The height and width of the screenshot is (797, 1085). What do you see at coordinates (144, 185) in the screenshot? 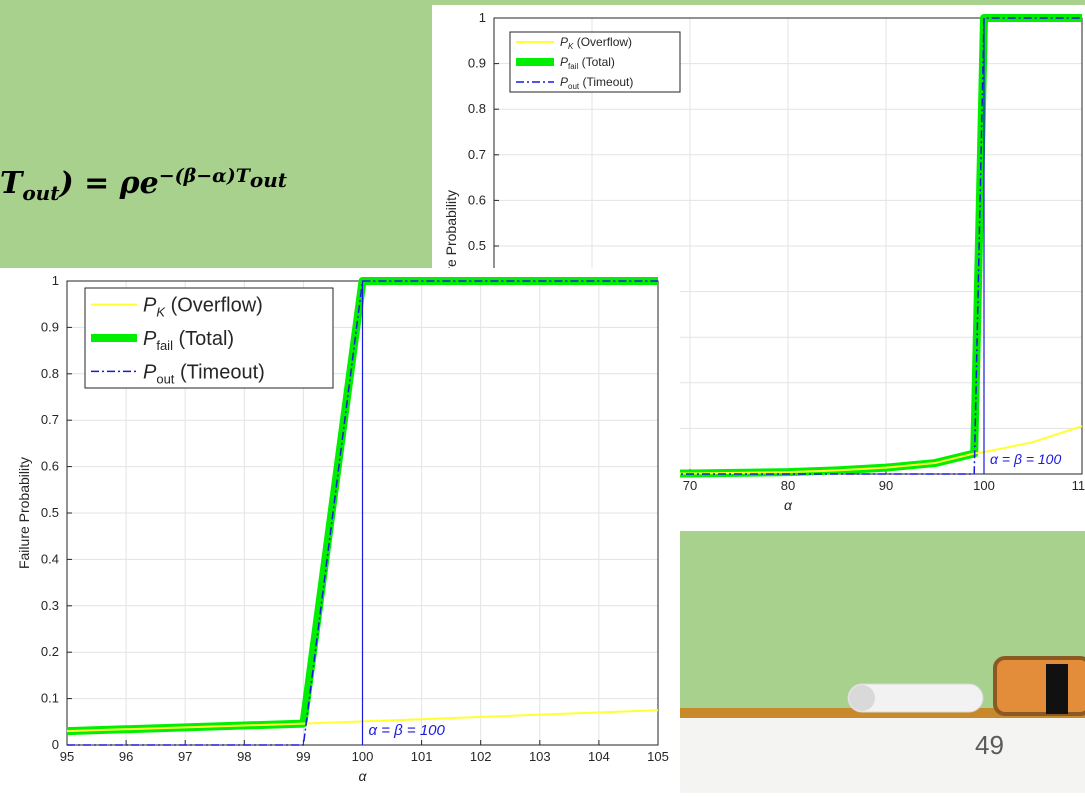
I see `equation-fragment: Tout) = ρe−(β−α)Tout` at bounding box center [144, 185].